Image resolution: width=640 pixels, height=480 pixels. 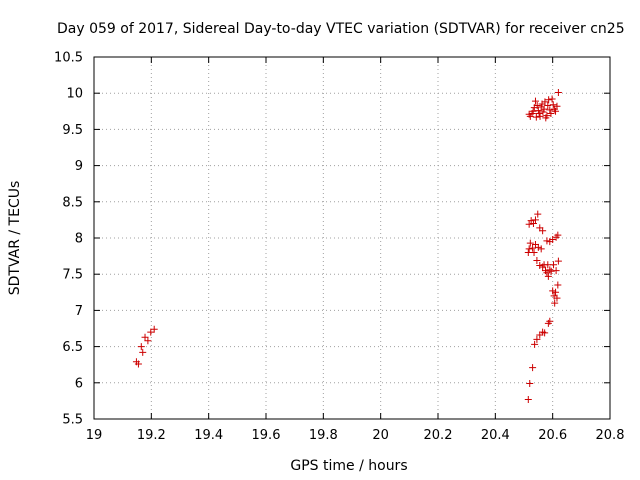 I want to click on y-tick-labels: 5.5 6 6.5 7 7.5 8 8.5 9 9.5 10 10.5, so click(x=68, y=239).